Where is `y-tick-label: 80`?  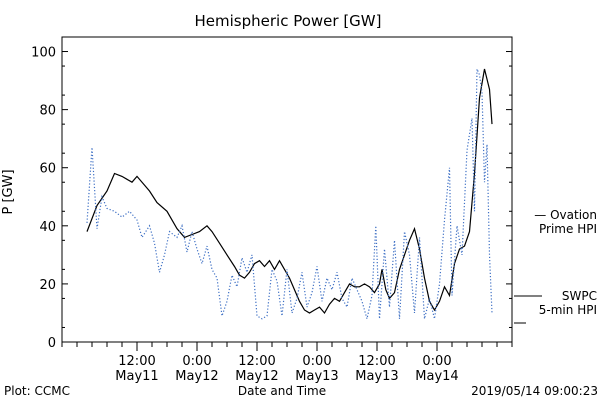 y-tick-label: 80 is located at coordinates (47, 111).